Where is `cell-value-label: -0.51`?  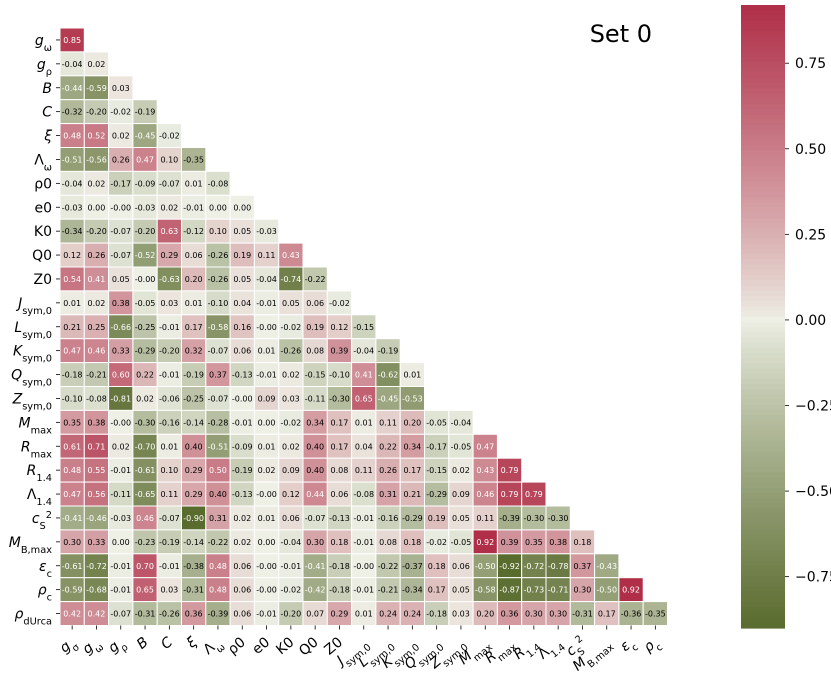
cell-value-label: -0.51 is located at coordinates (218, 446).